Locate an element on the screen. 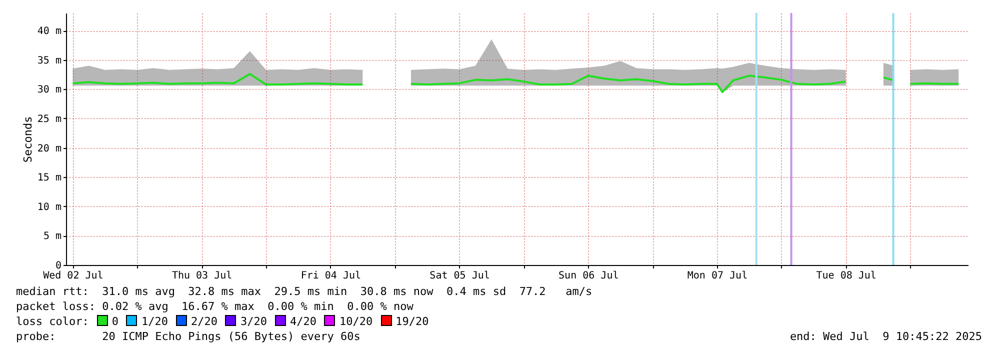 The width and height of the screenshot is (997, 347). y-tick-label: 15 m is located at coordinates (49, 178).